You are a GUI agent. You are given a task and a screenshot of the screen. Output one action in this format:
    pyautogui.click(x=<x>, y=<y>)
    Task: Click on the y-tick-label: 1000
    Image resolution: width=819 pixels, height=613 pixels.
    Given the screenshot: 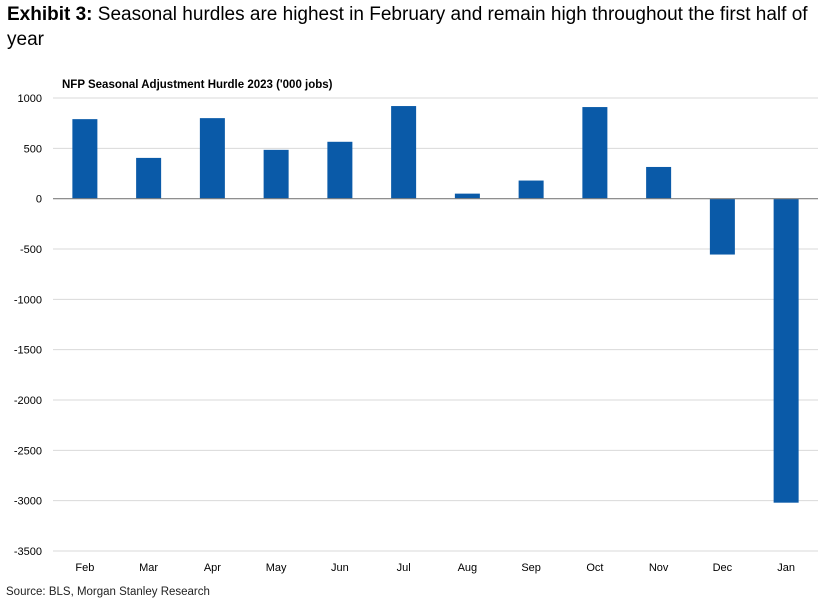 What is the action you would take?
    pyautogui.click(x=30, y=99)
    